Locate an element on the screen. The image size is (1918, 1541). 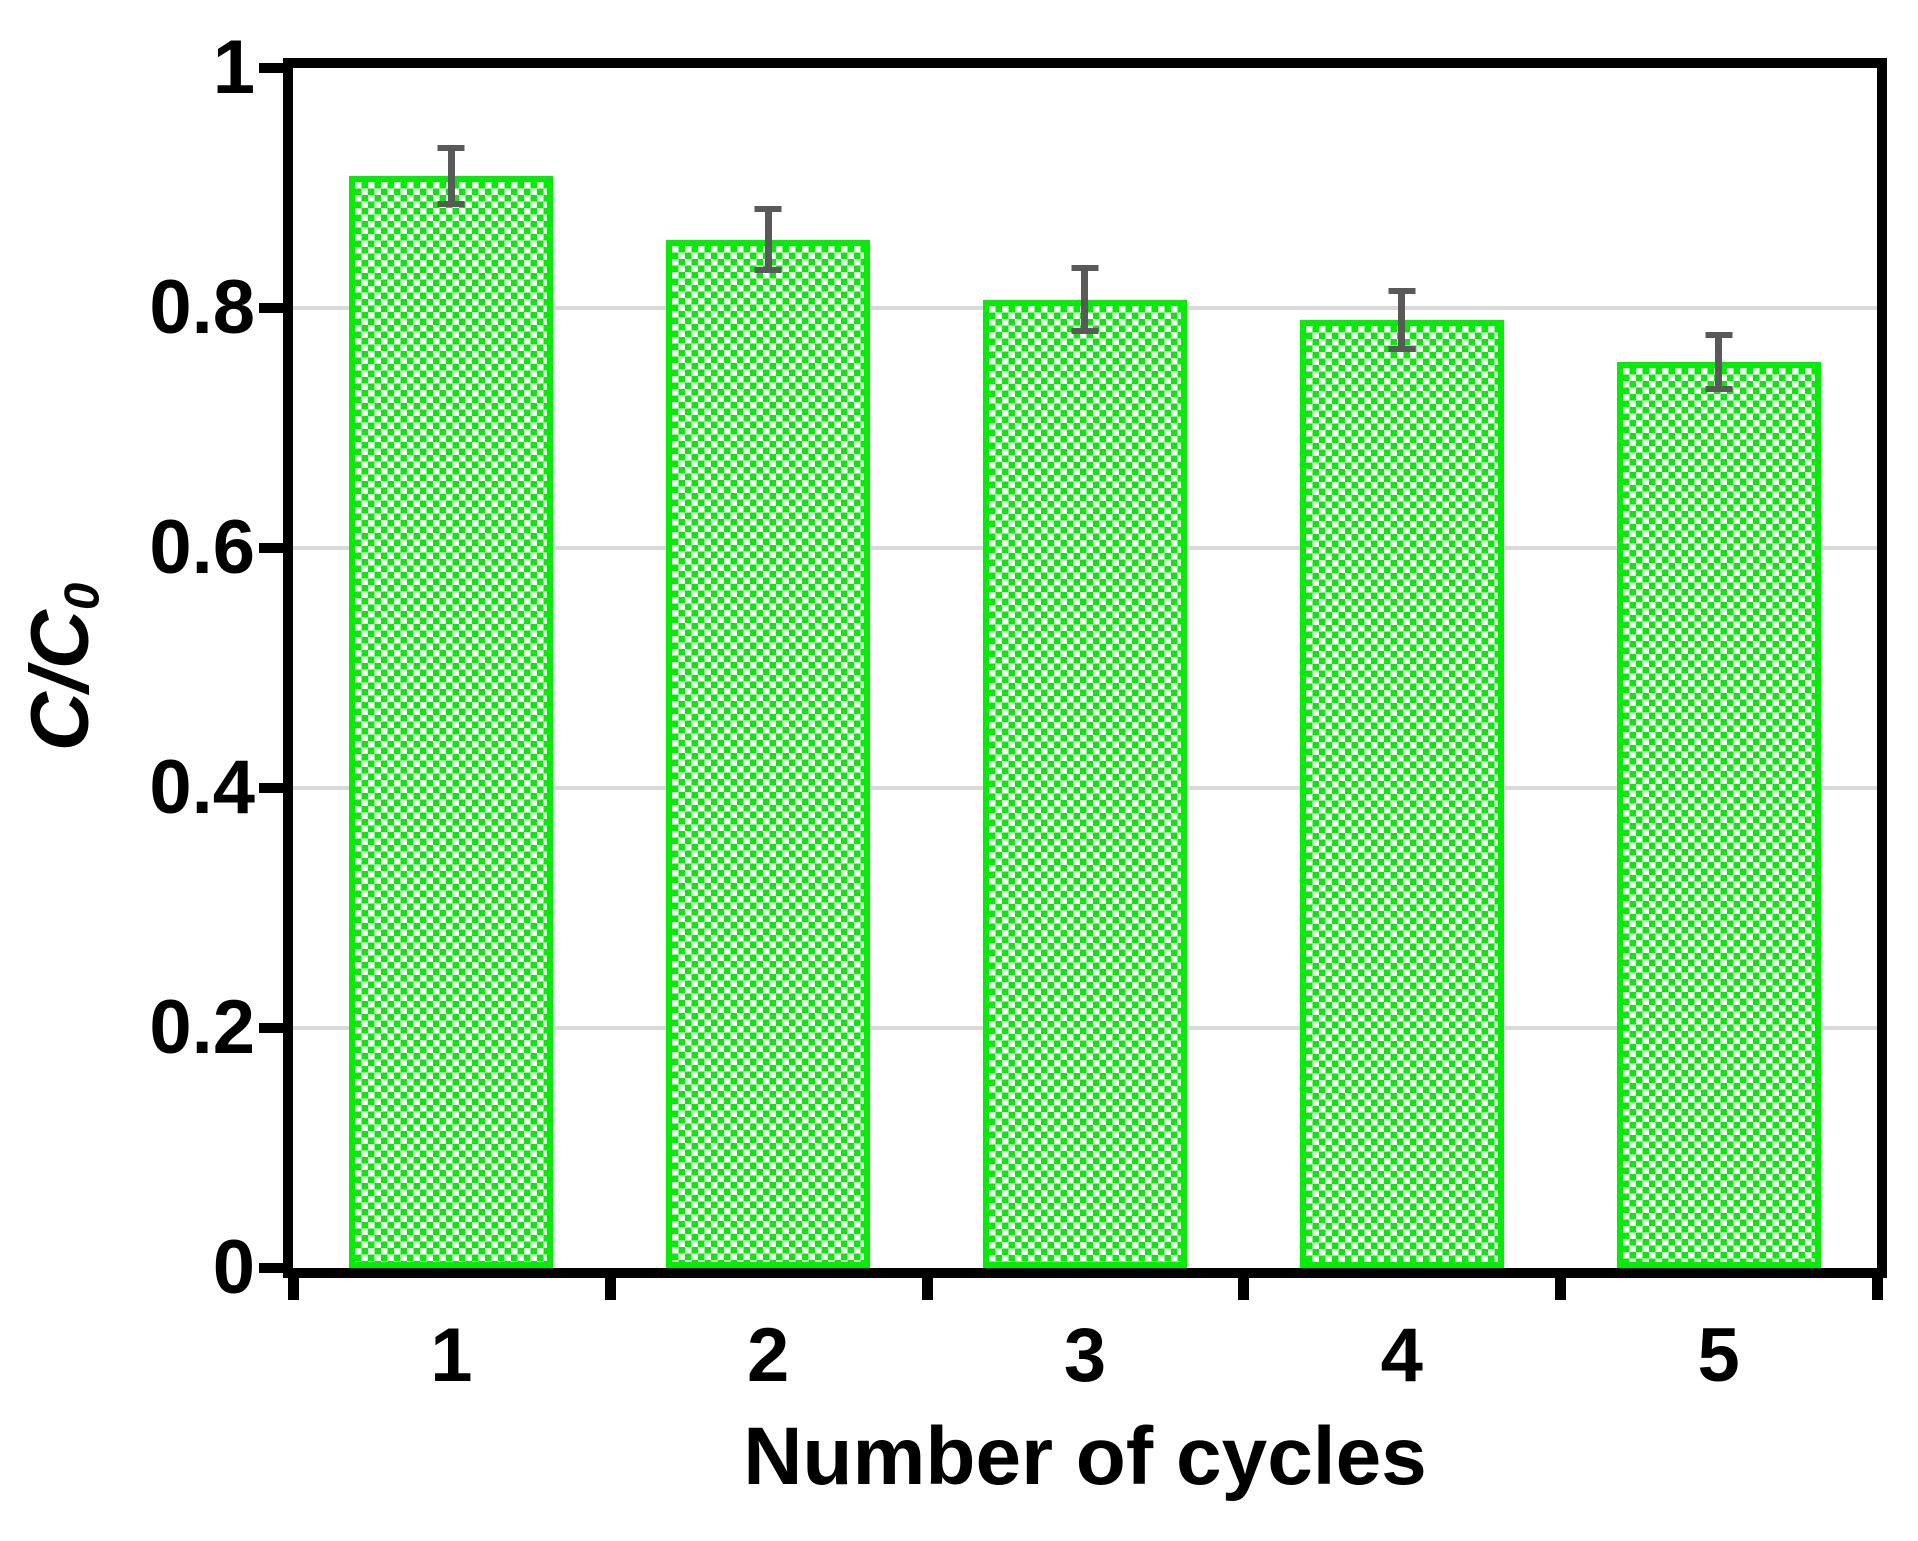
x-tick-label: 4 is located at coordinates (1401, 1355).